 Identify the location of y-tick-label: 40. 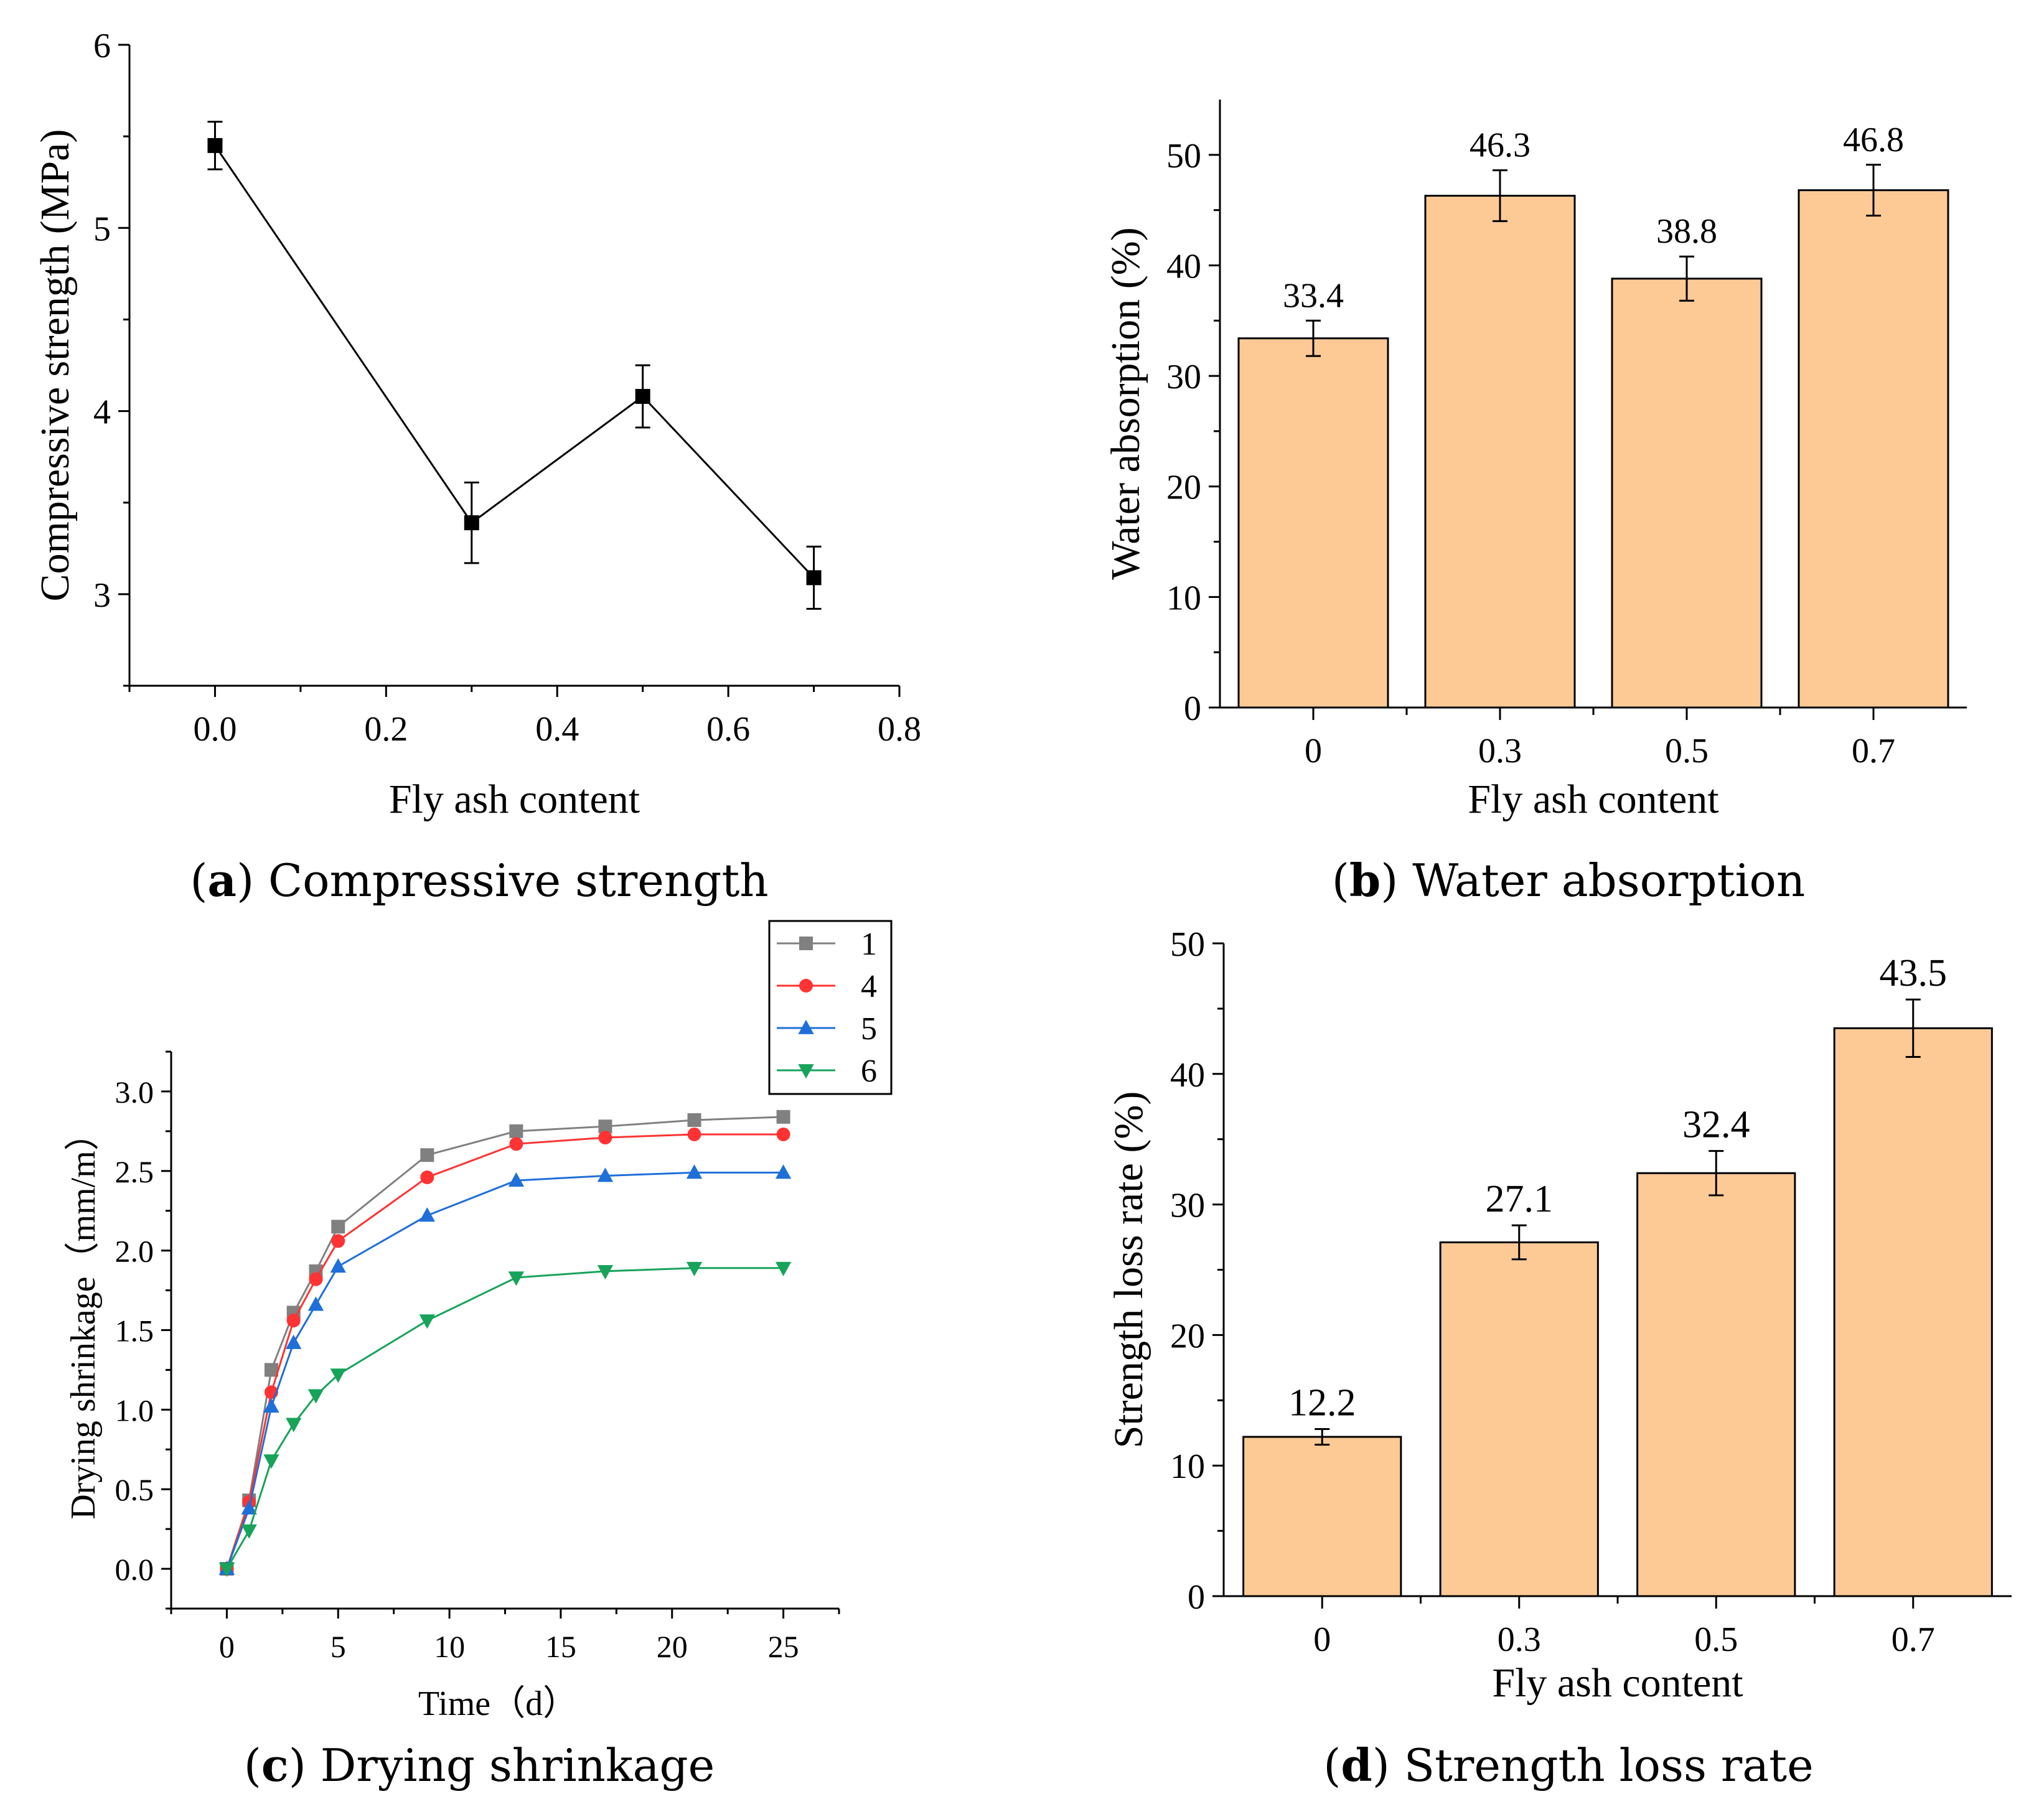
(1188, 1076).